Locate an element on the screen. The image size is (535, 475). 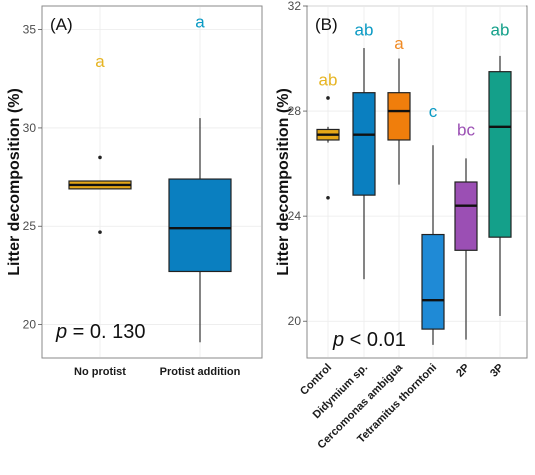
panel-b-box-cercomonas-ambigua is located at coordinates (399, 116).